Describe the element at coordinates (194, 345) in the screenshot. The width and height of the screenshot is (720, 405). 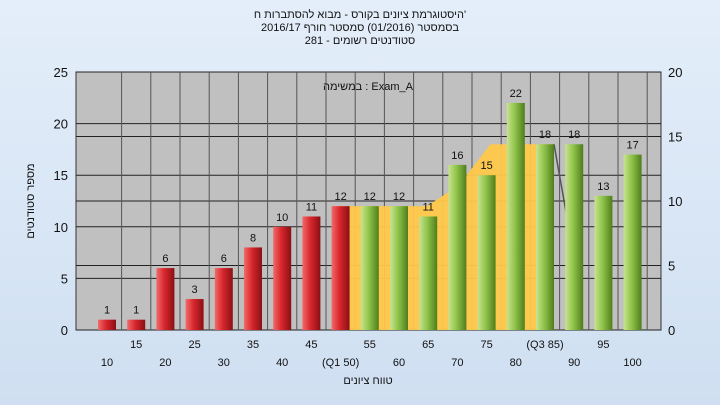
I see `x-tick-label: 25` at that location.